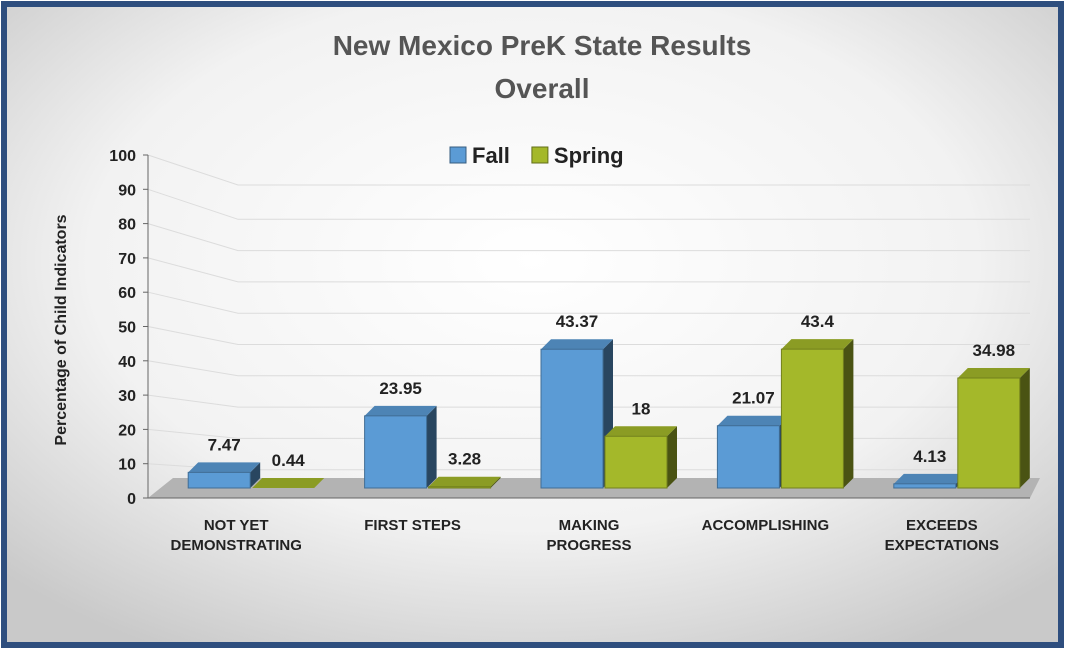  What do you see at coordinates (127, 190) in the screenshot?
I see `y-tick-label: 90` at bounding box center [127, 190].